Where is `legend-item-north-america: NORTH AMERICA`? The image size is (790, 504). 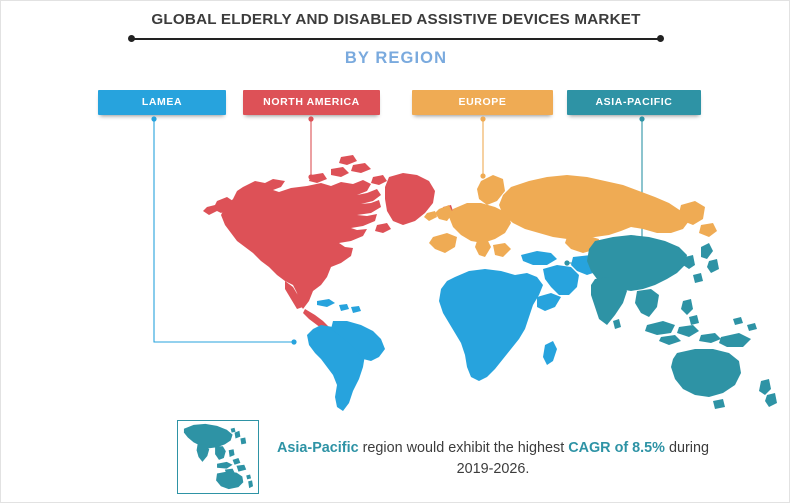 legend-item-north-america: NORTH AMERICA is located at coordinates (311, 102).